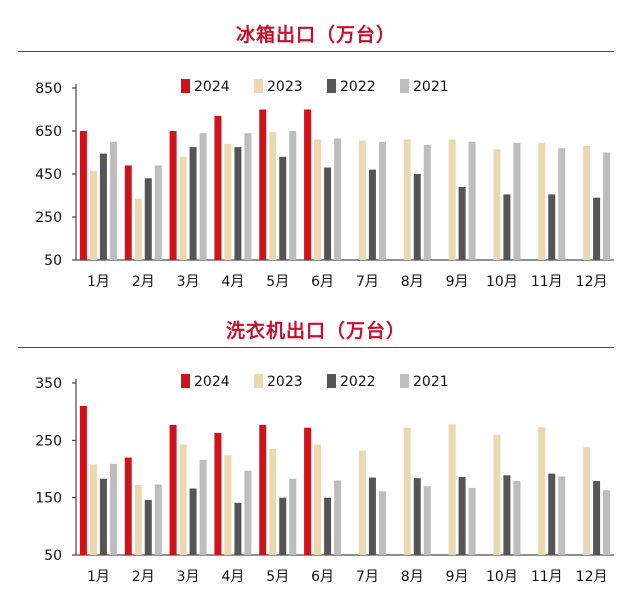 This screenshot has height=606, width=632. Describe the element at coordinates (431, 87) in the screenshot. I see `fridge-legend-label-2021: 2021` at that location.